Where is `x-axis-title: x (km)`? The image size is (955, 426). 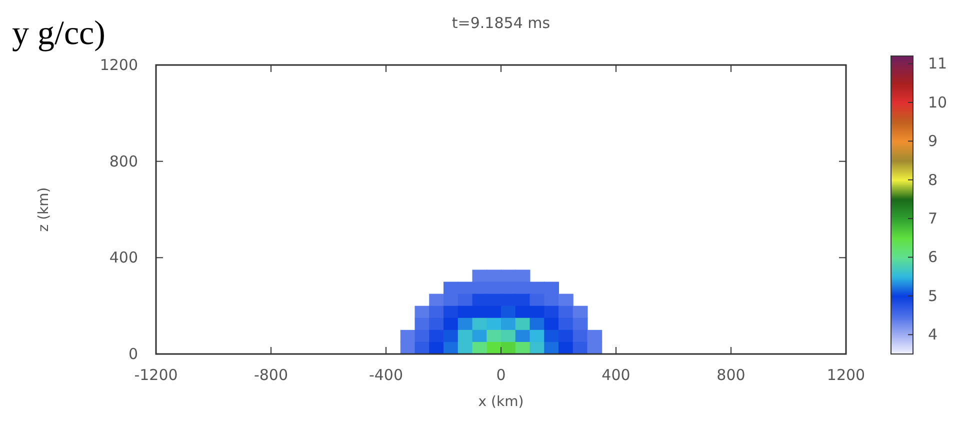
x-axis-title: x (km) is located at coordinates (501, 402).